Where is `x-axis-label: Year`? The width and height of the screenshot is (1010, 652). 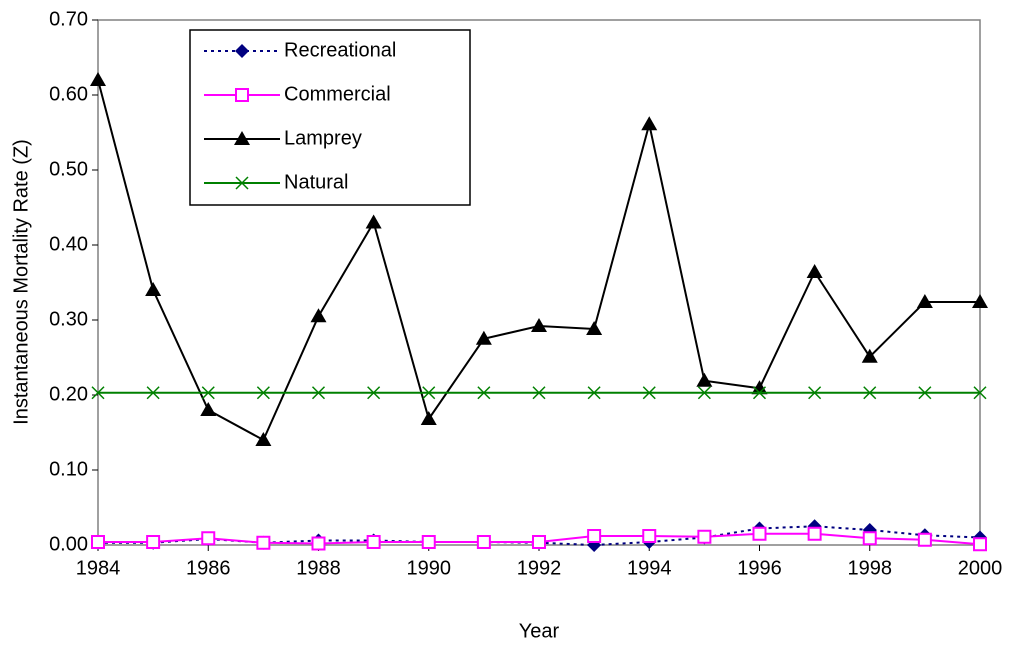
x-axis-label: Year is located at coordinates (539, 631).